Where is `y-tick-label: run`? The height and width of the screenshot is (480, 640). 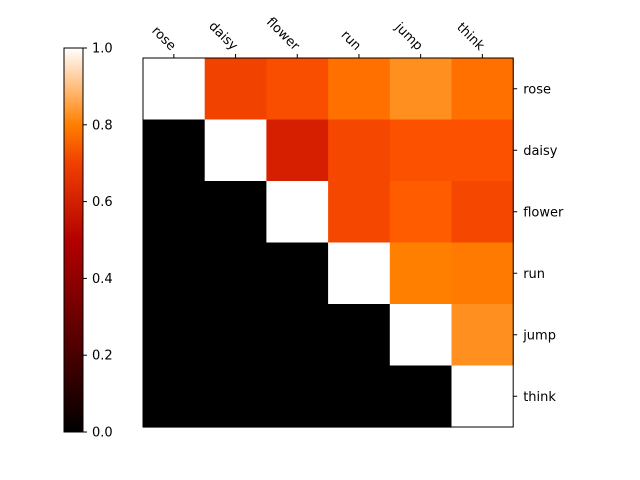
y-tick-label: run is located at coordinates (534, 274).